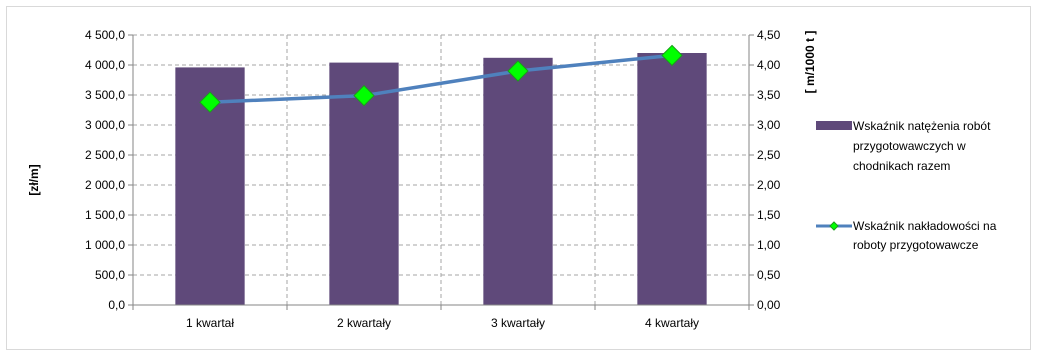 This screenshot has width=1039, height=358. Describe the element at coordinates (105, 215) in the screenshot. I see `y-tick-label: 1 500,0` at that location.